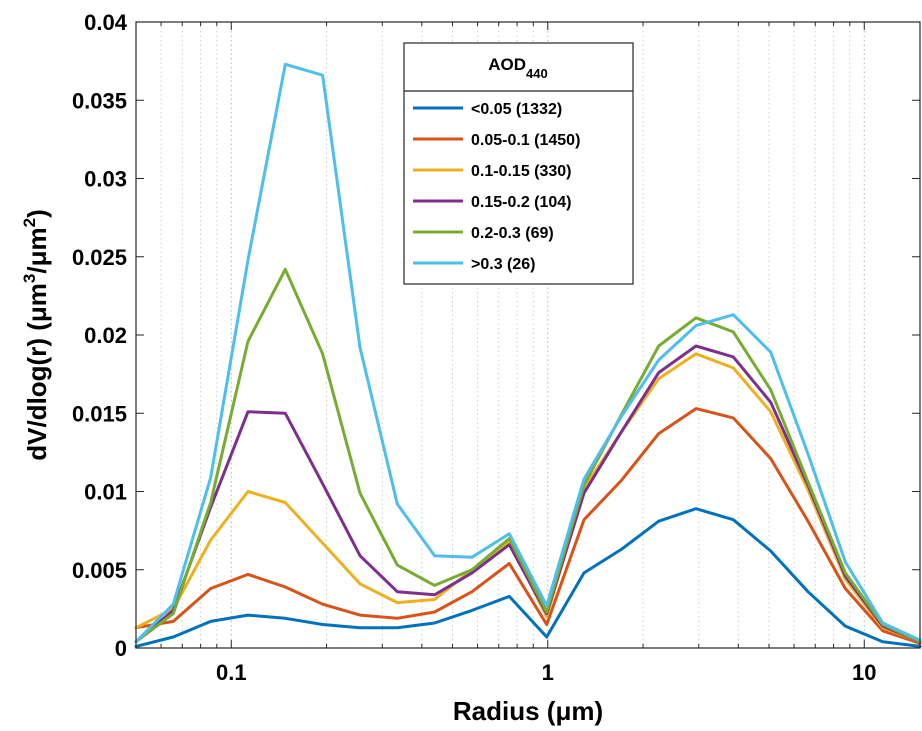 Image resolution: width=922 pixels, height=731 pixels. Describe the element at coordinates (521, 171) in the screenshot. I see `legend-label: 0.1-0.15 (330)` at that location.